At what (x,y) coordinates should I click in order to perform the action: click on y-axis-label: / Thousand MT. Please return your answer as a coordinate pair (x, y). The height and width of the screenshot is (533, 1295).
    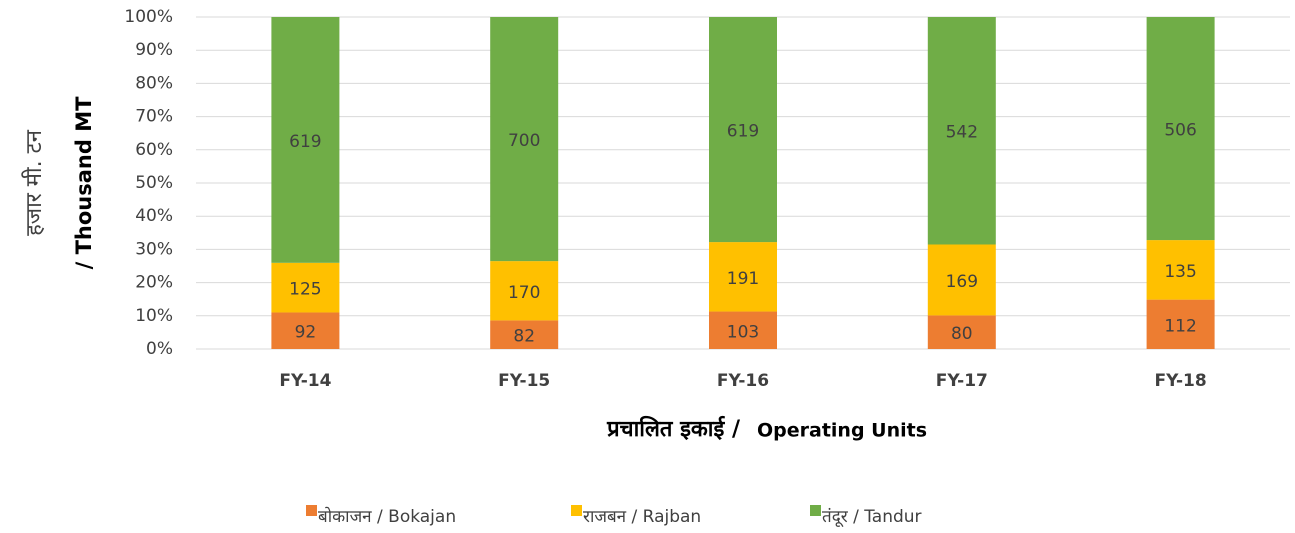
    Looking at the image, I should click on (84, 182).